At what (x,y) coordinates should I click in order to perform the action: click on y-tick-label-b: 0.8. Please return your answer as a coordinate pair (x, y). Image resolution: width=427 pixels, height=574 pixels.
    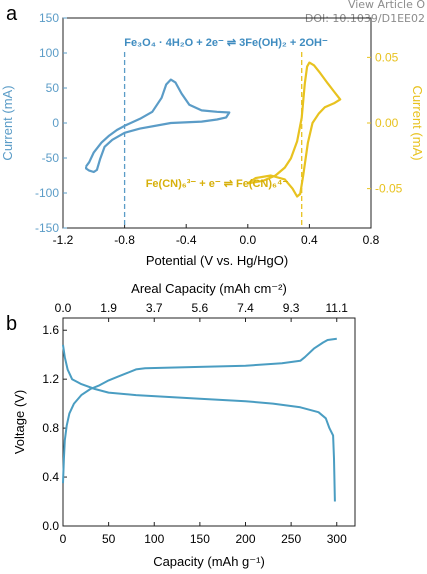
    Looking at the image, I should click on (50, 428).